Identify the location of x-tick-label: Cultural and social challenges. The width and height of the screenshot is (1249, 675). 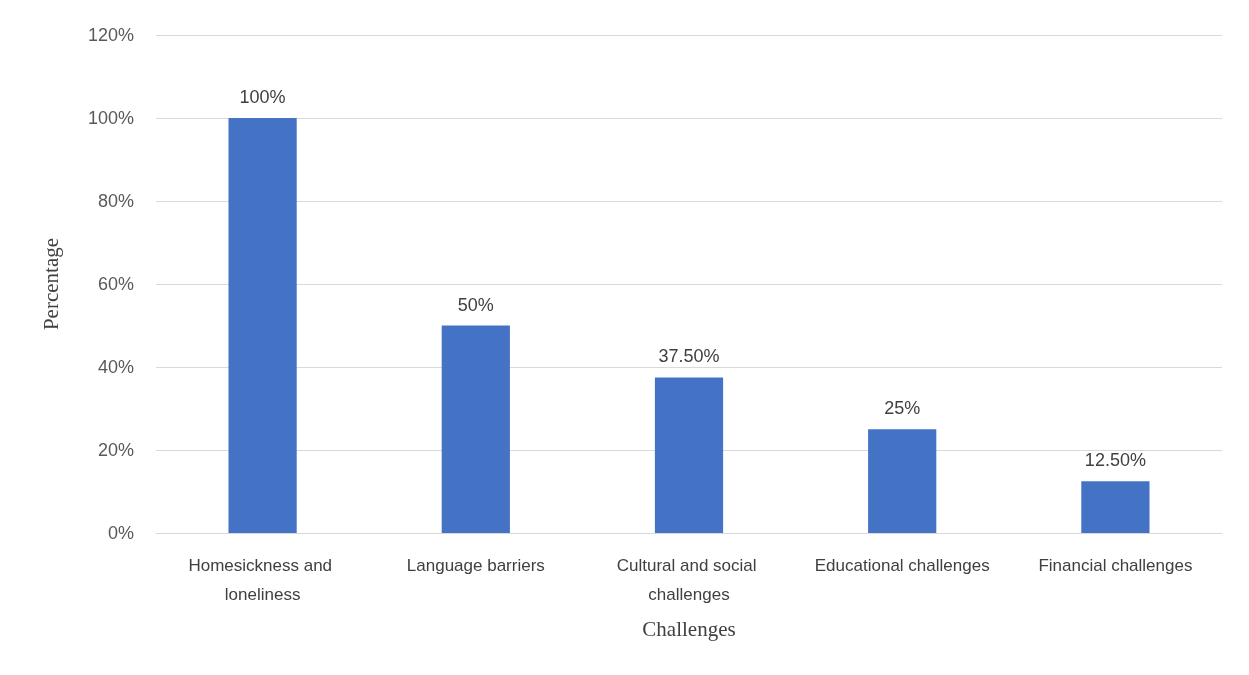
(689, 580).